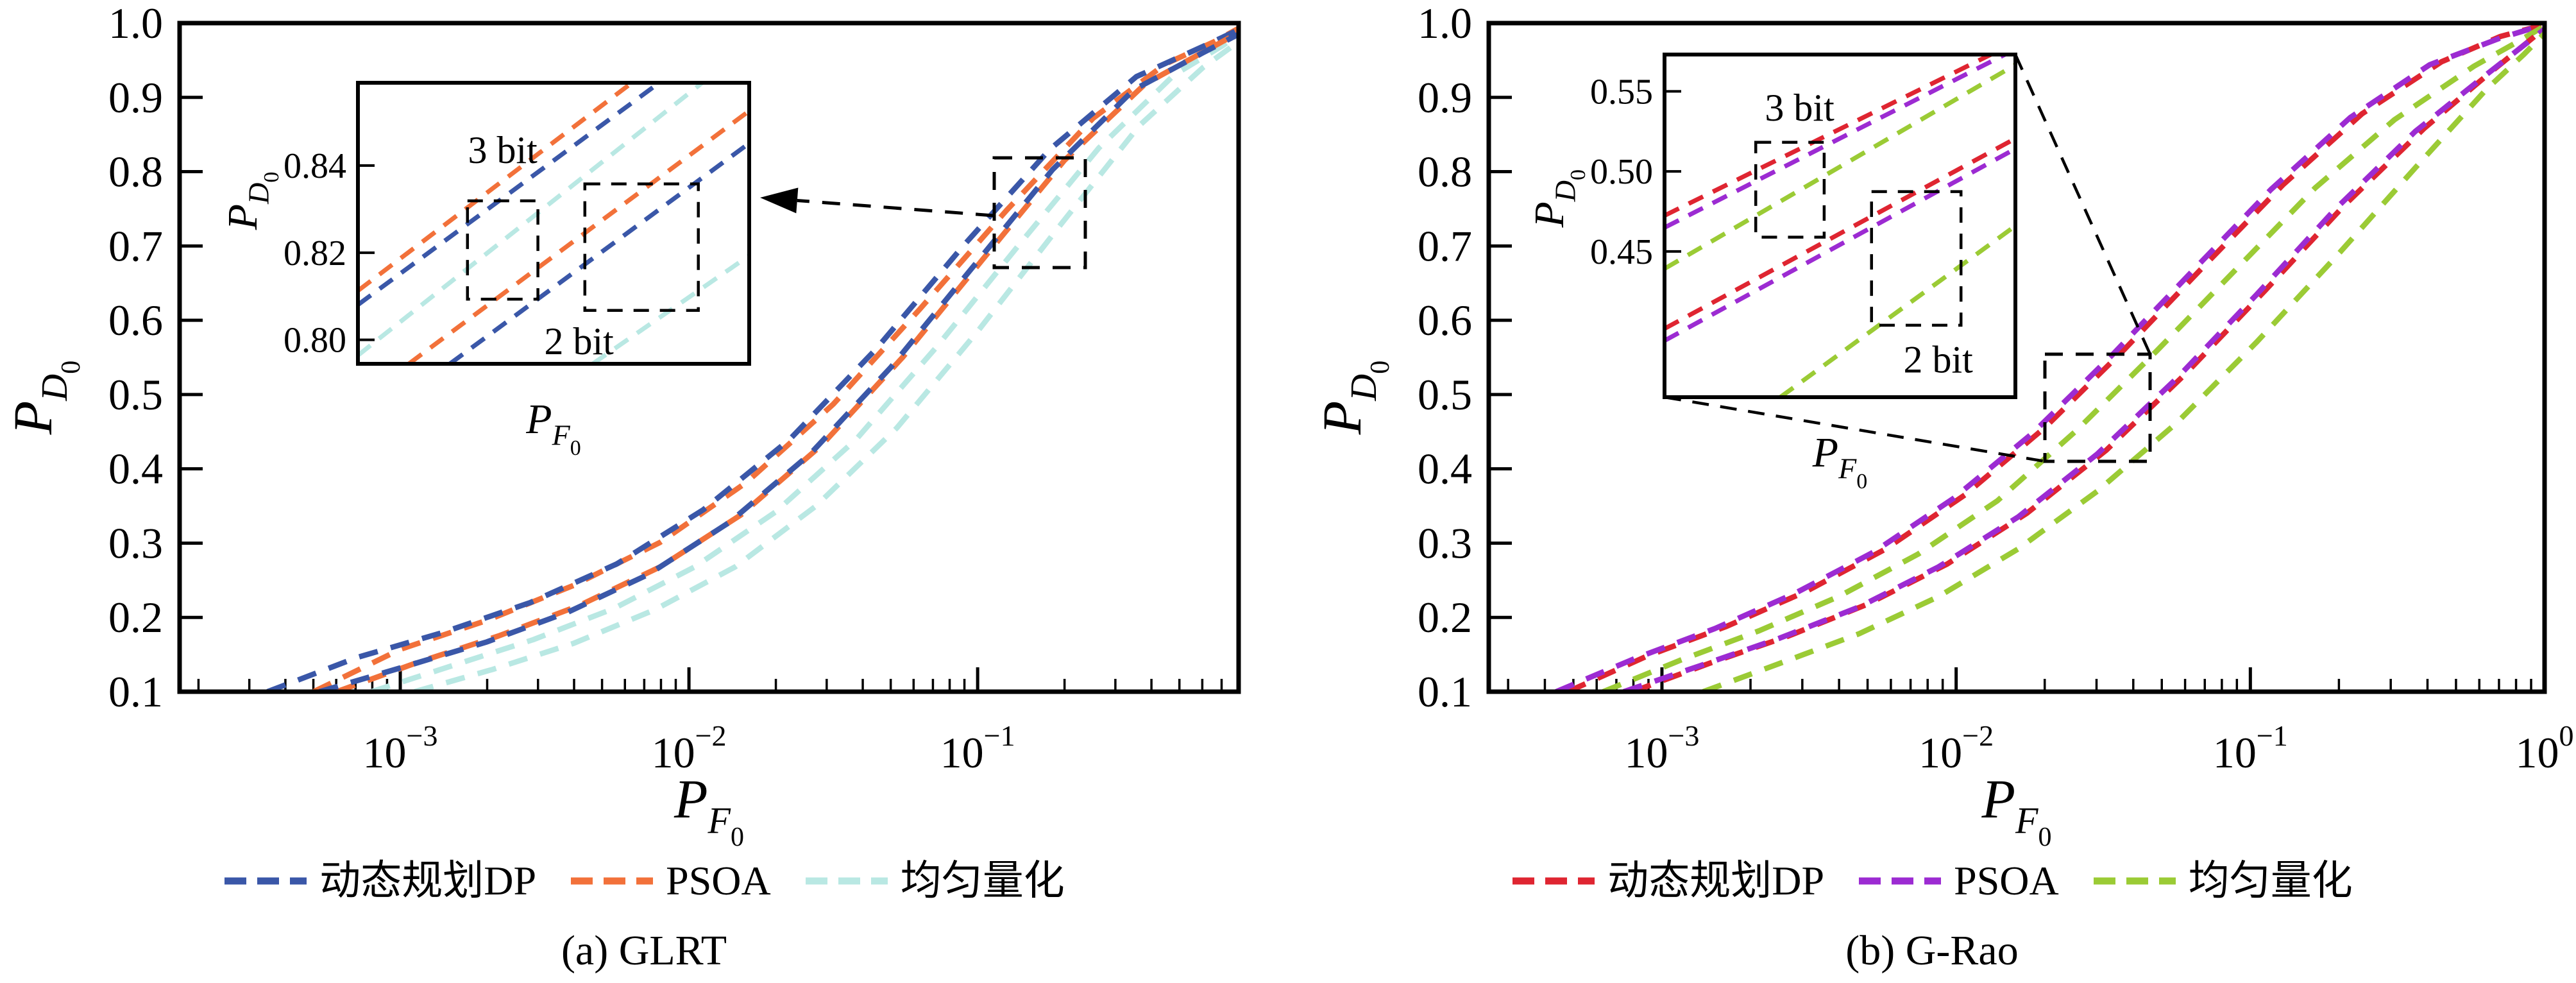  Describe the element at coordinates (1621, 252) in the screenshot. I see `inset-y-tick-label: 0.45` at that location.